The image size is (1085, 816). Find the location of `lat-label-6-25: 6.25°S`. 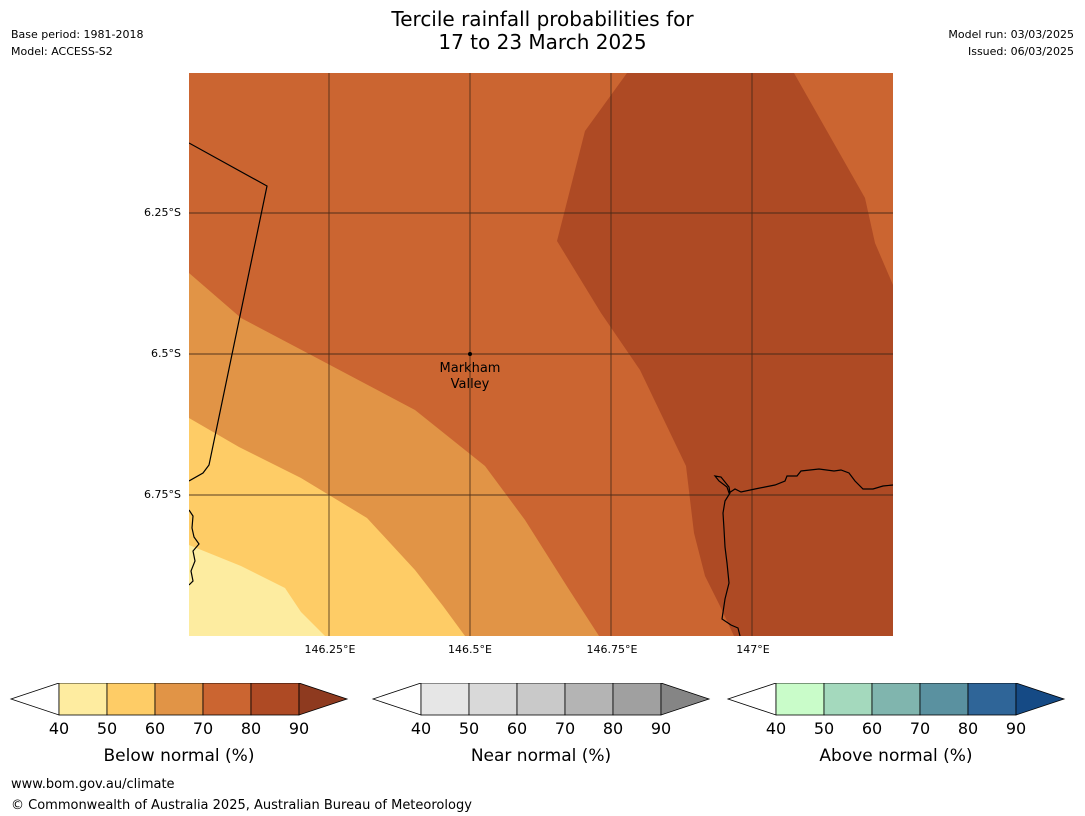

lat-label-6-25: 6.25°S is located at coordinates (162, 212).